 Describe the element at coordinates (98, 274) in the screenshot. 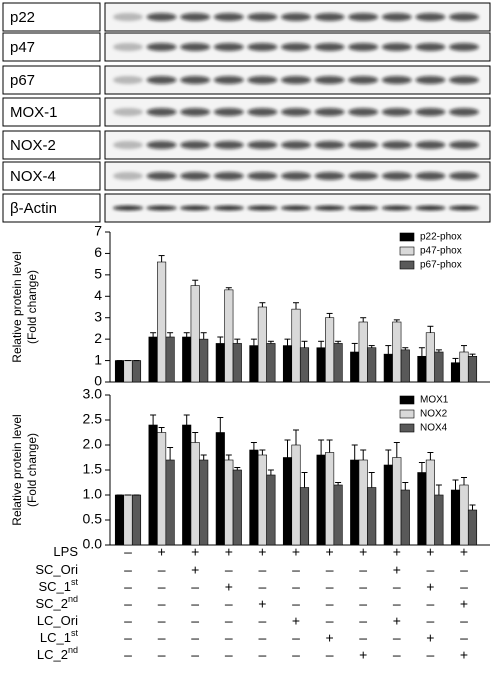

I see `y-tick-label: 5` at that location.